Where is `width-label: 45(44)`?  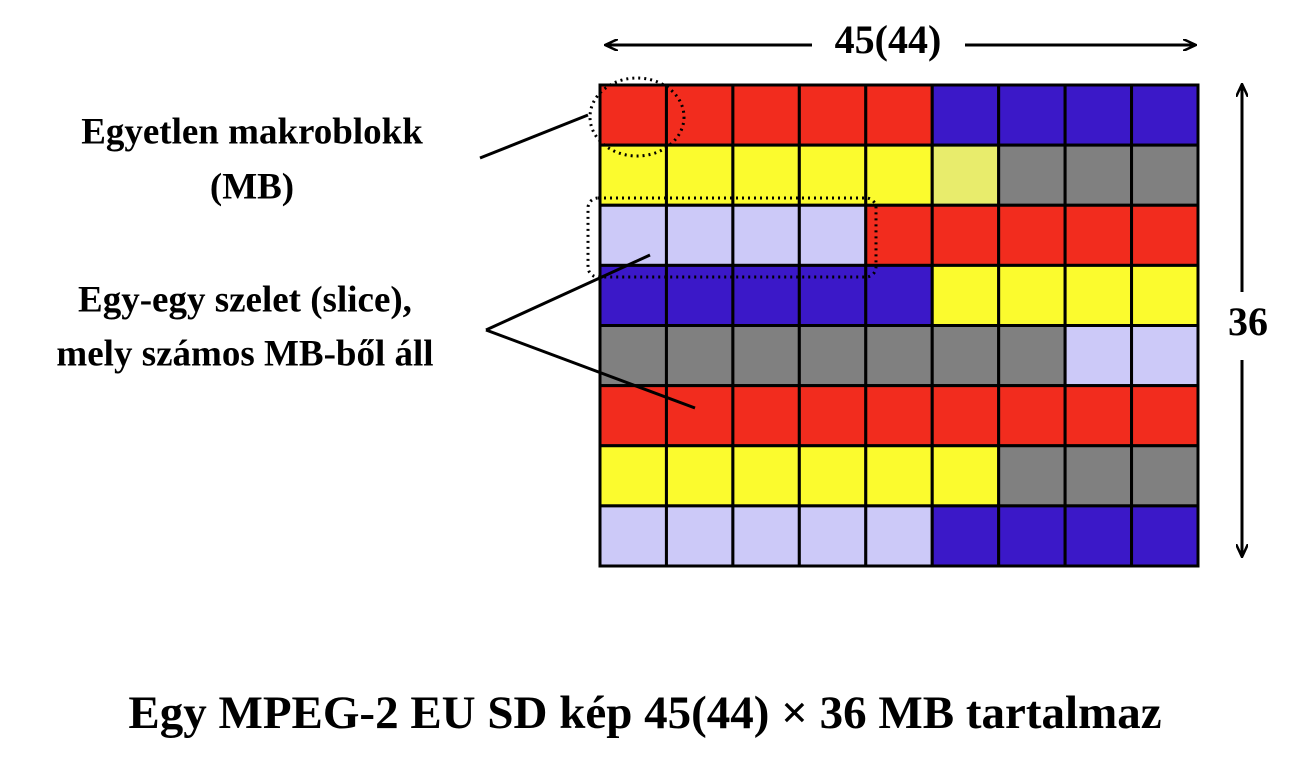
width-label: 45(44) is located at coordinates (888, 39).